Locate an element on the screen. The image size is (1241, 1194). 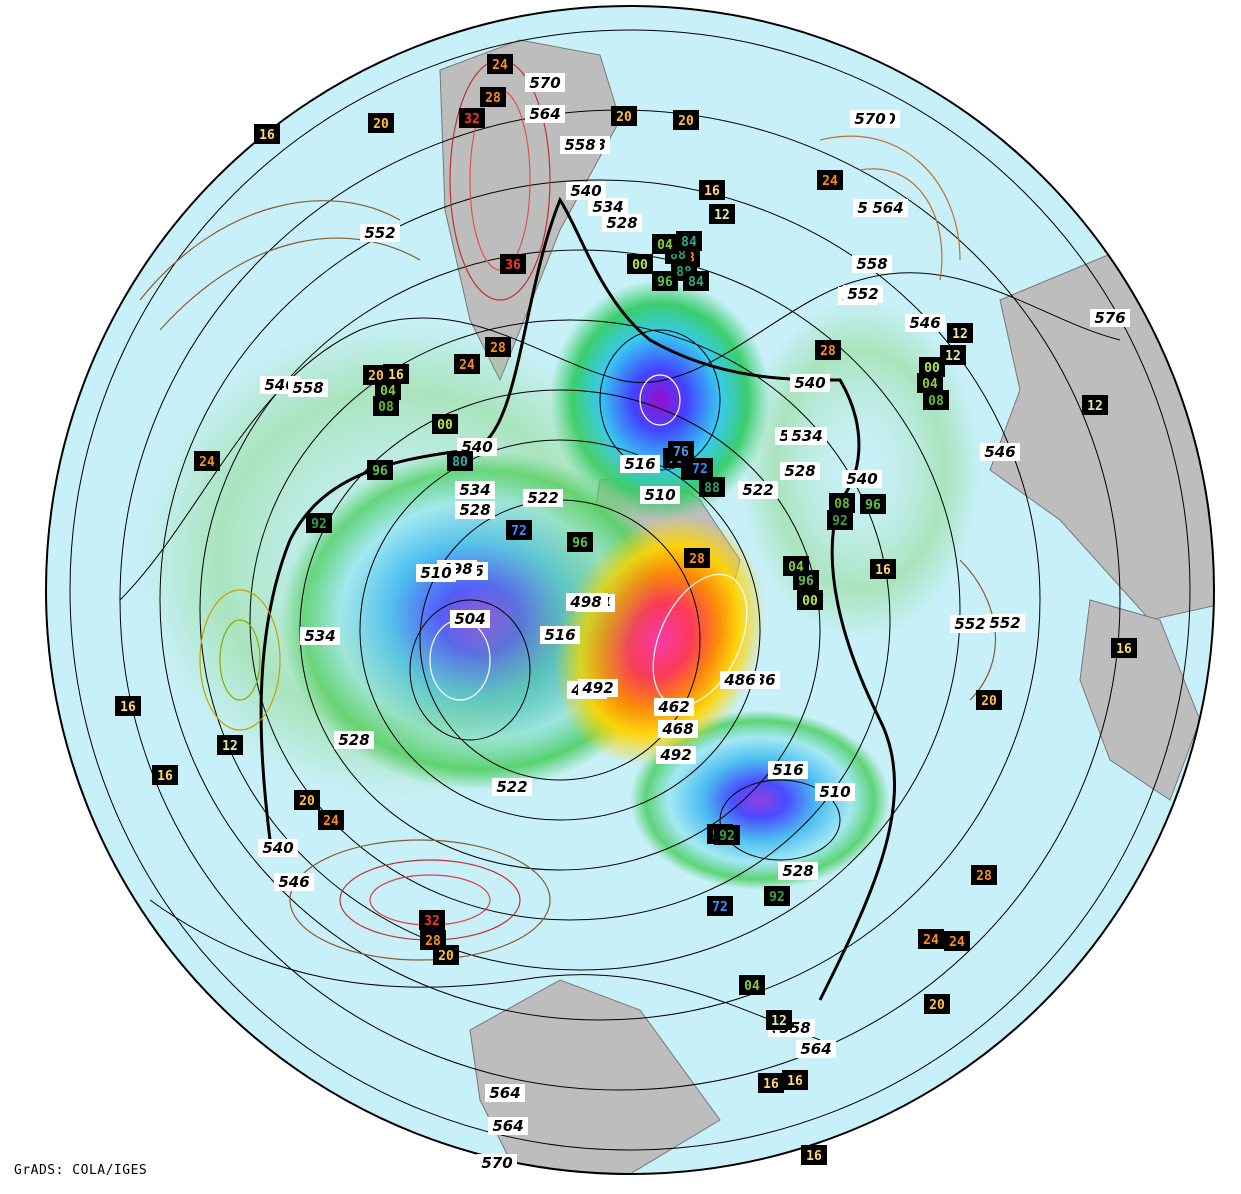
svg-text: 36 is located at coordinates (513, 265).